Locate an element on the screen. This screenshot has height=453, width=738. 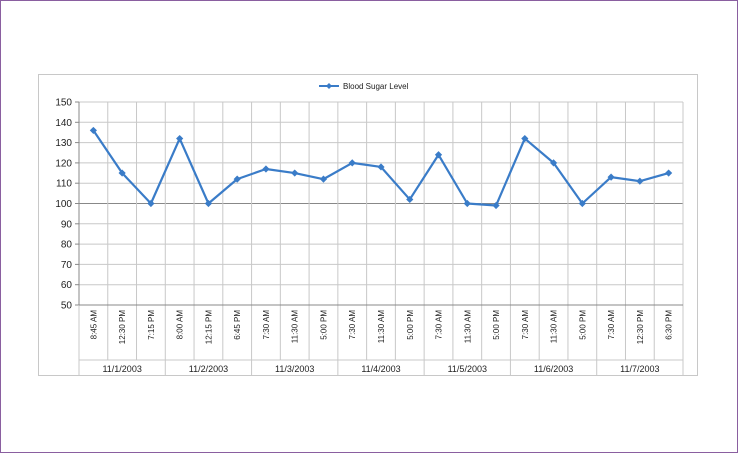
y-tick-label: 110 is located at coordinates (64, 184).